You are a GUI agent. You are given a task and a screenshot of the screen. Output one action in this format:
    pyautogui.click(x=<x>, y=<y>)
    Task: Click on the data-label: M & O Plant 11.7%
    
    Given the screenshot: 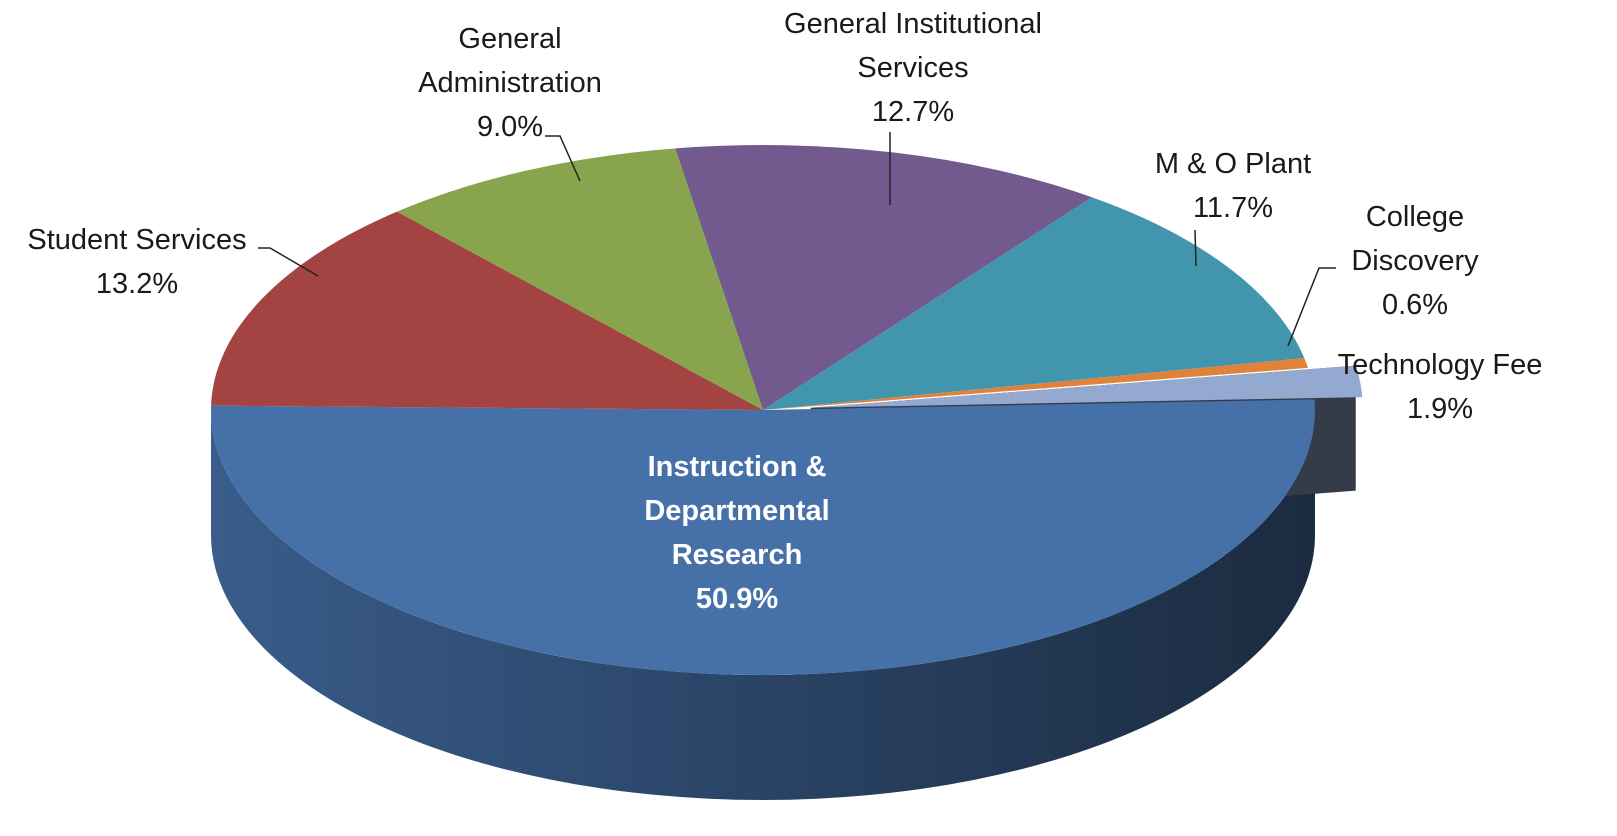 What is the action you would take?
    pyautogui.click(x=1233, y=186)
    